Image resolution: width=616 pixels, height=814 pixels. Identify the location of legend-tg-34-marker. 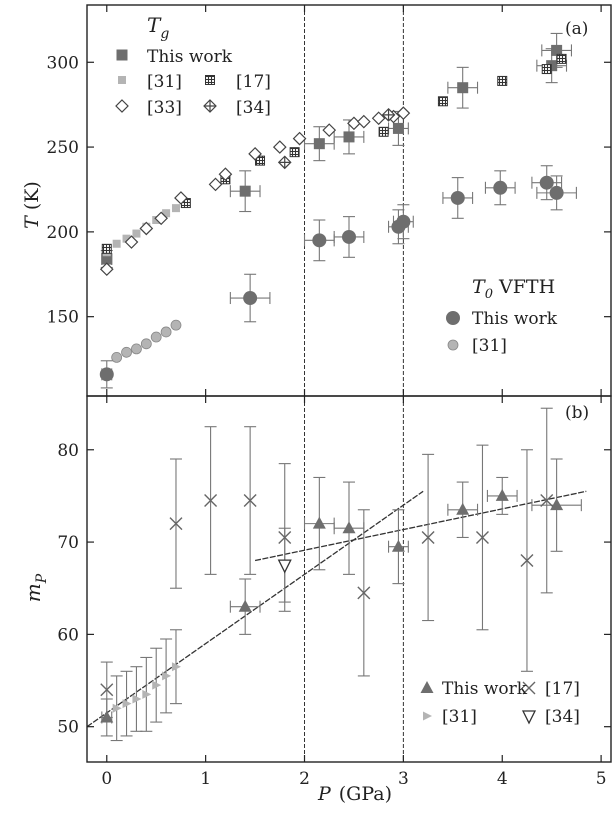
(210, 106).